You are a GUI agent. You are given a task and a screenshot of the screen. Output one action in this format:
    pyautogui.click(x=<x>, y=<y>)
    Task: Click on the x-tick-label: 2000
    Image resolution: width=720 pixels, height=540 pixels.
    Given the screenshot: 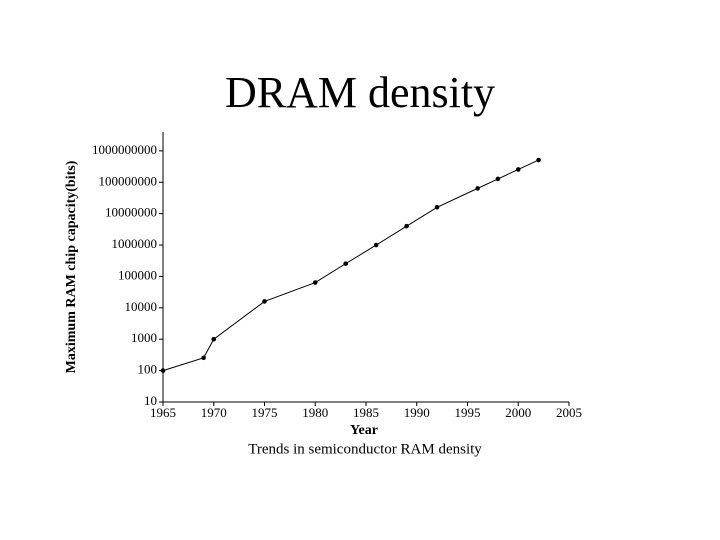 What is the action you would take?
    pyautogui.click(x=518, y=412)
    